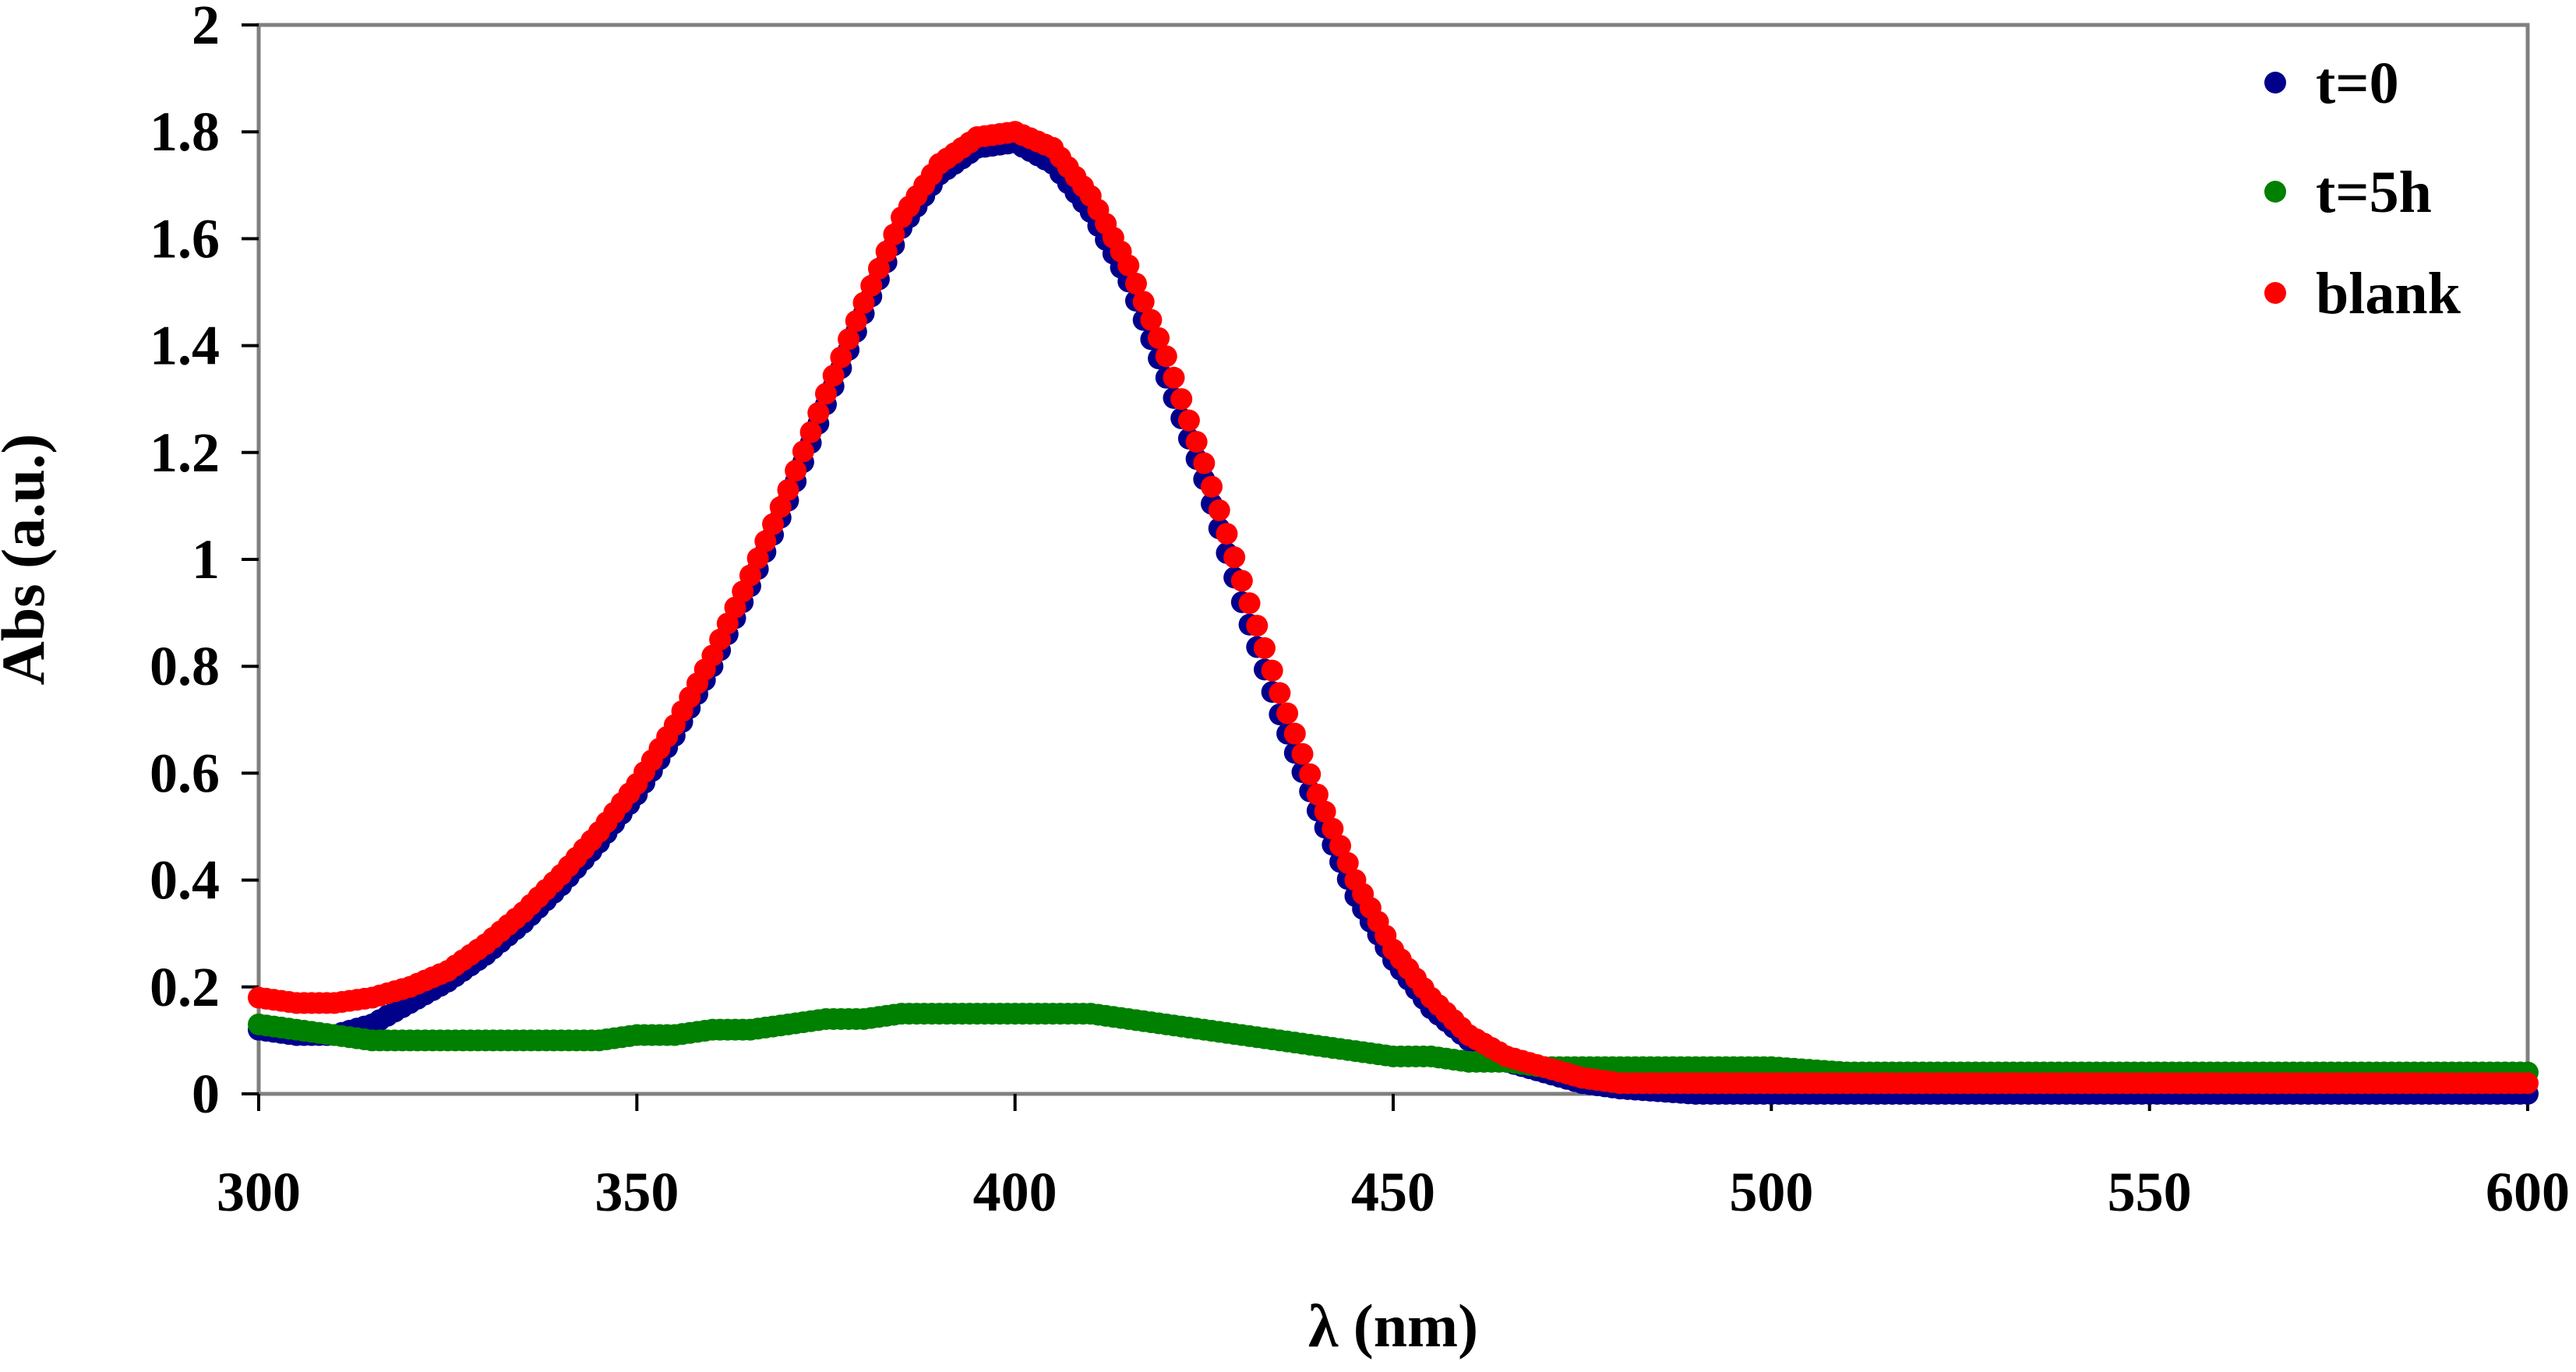 This screenshot has width=2576, height=1372. What do you see at coordinates (2374, 193) in the screenshot?
I see `legend-label: t=5h` at bounding box center [2374, 193].